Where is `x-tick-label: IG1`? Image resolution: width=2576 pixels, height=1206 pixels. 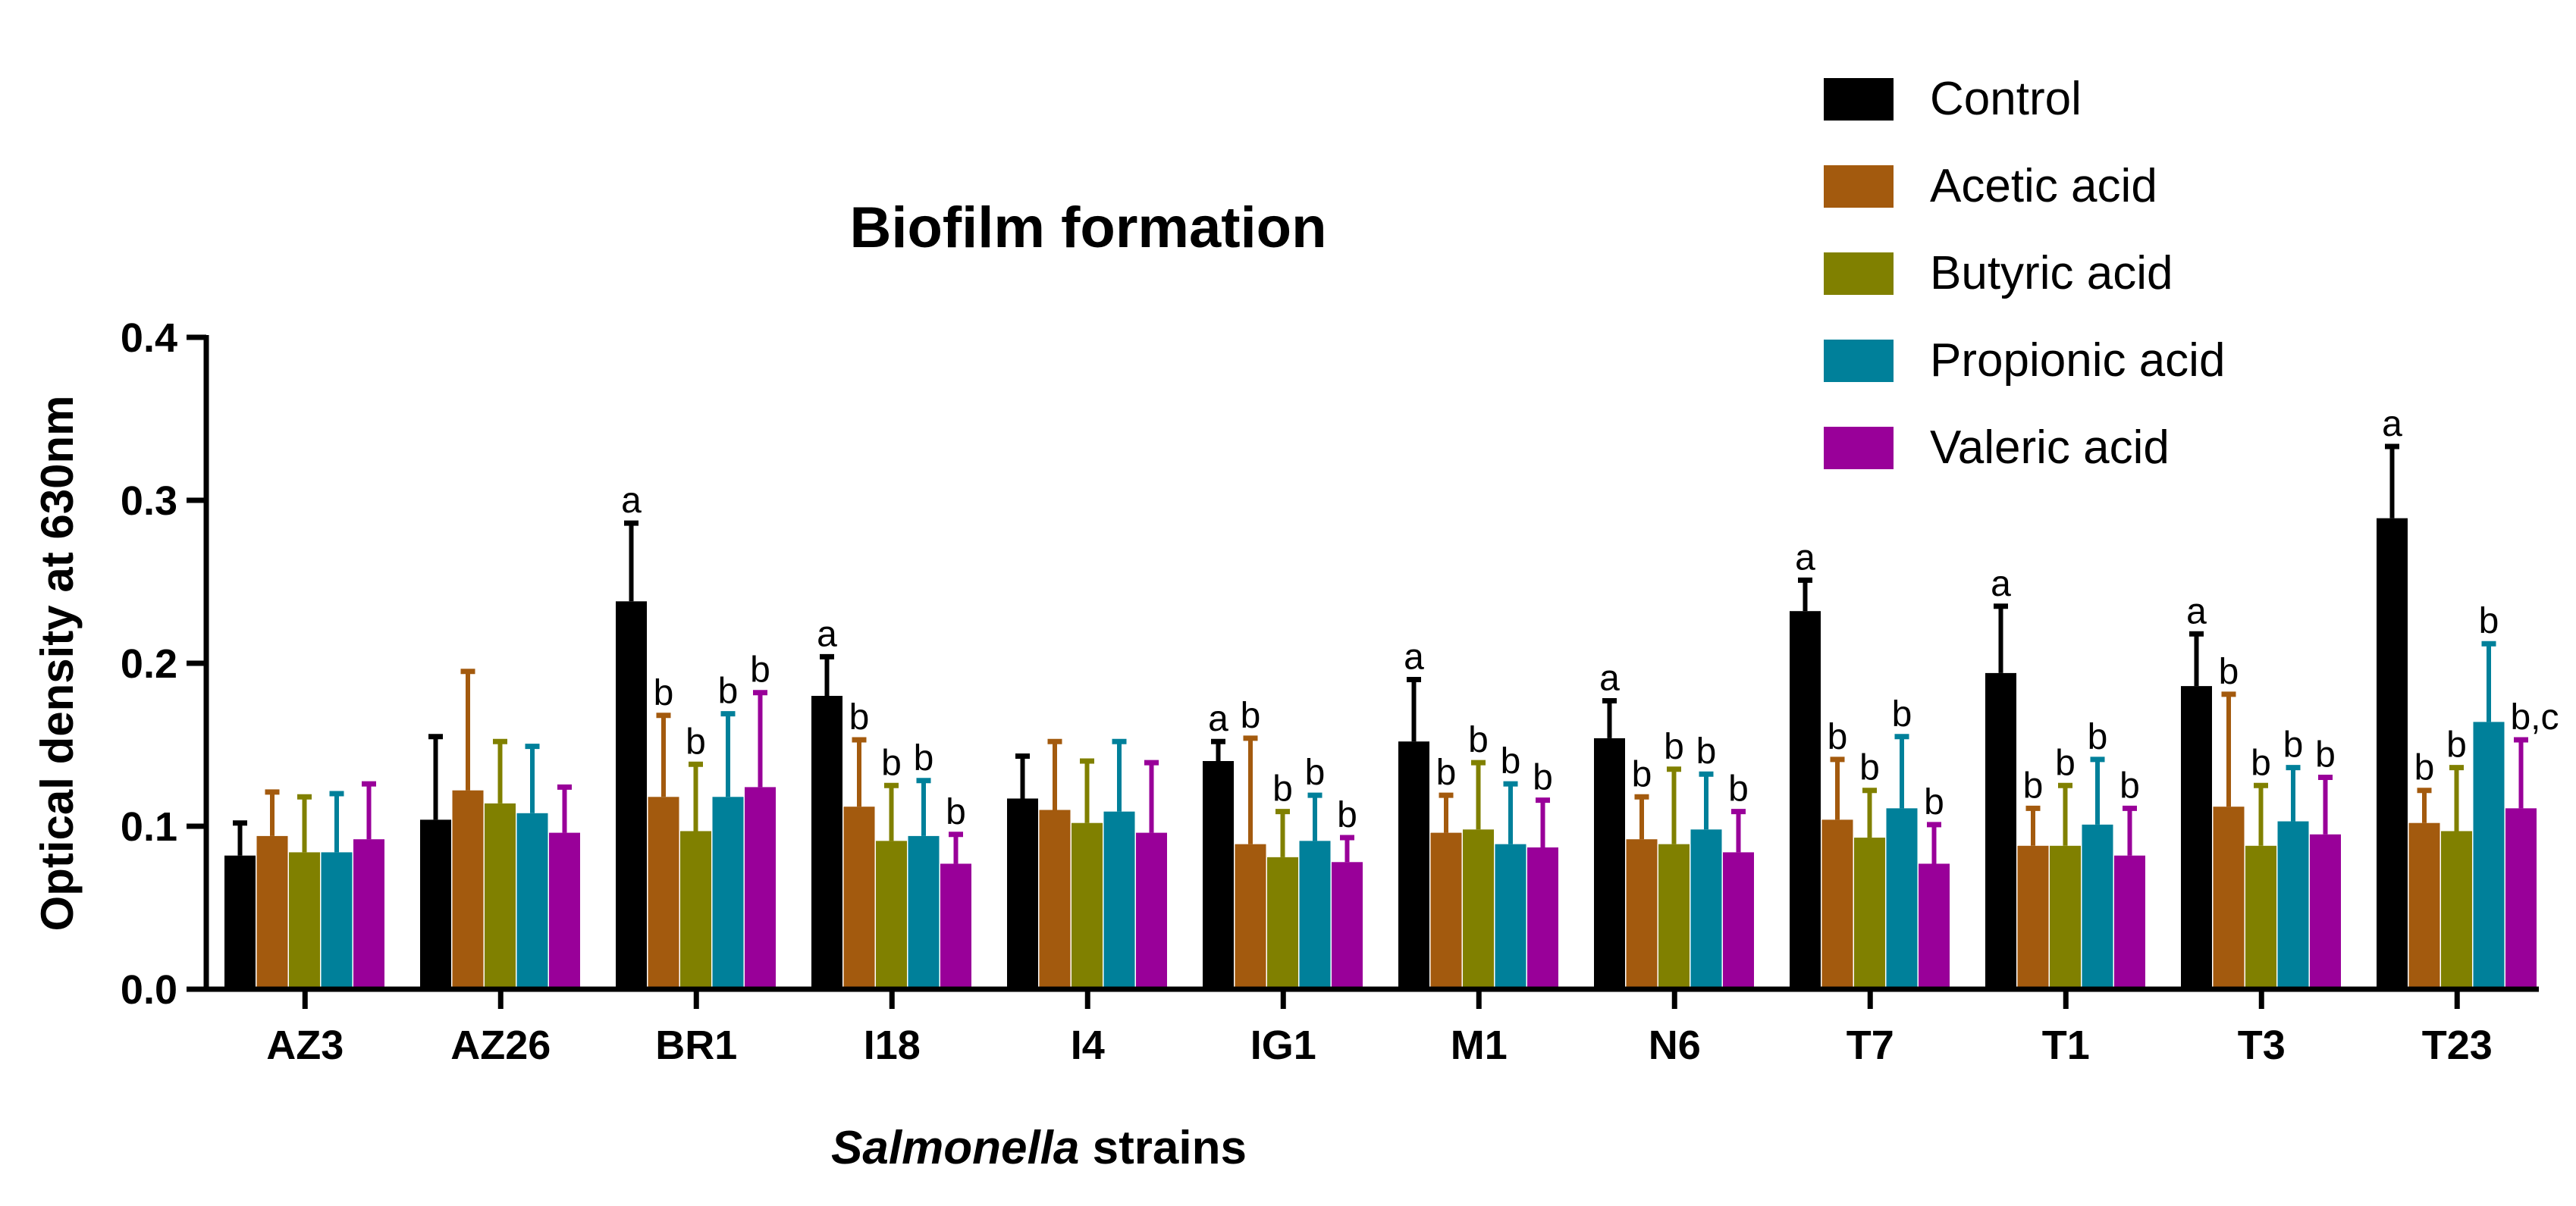 x-tick-label: IG1 is located at coordinates (1283, 1046).